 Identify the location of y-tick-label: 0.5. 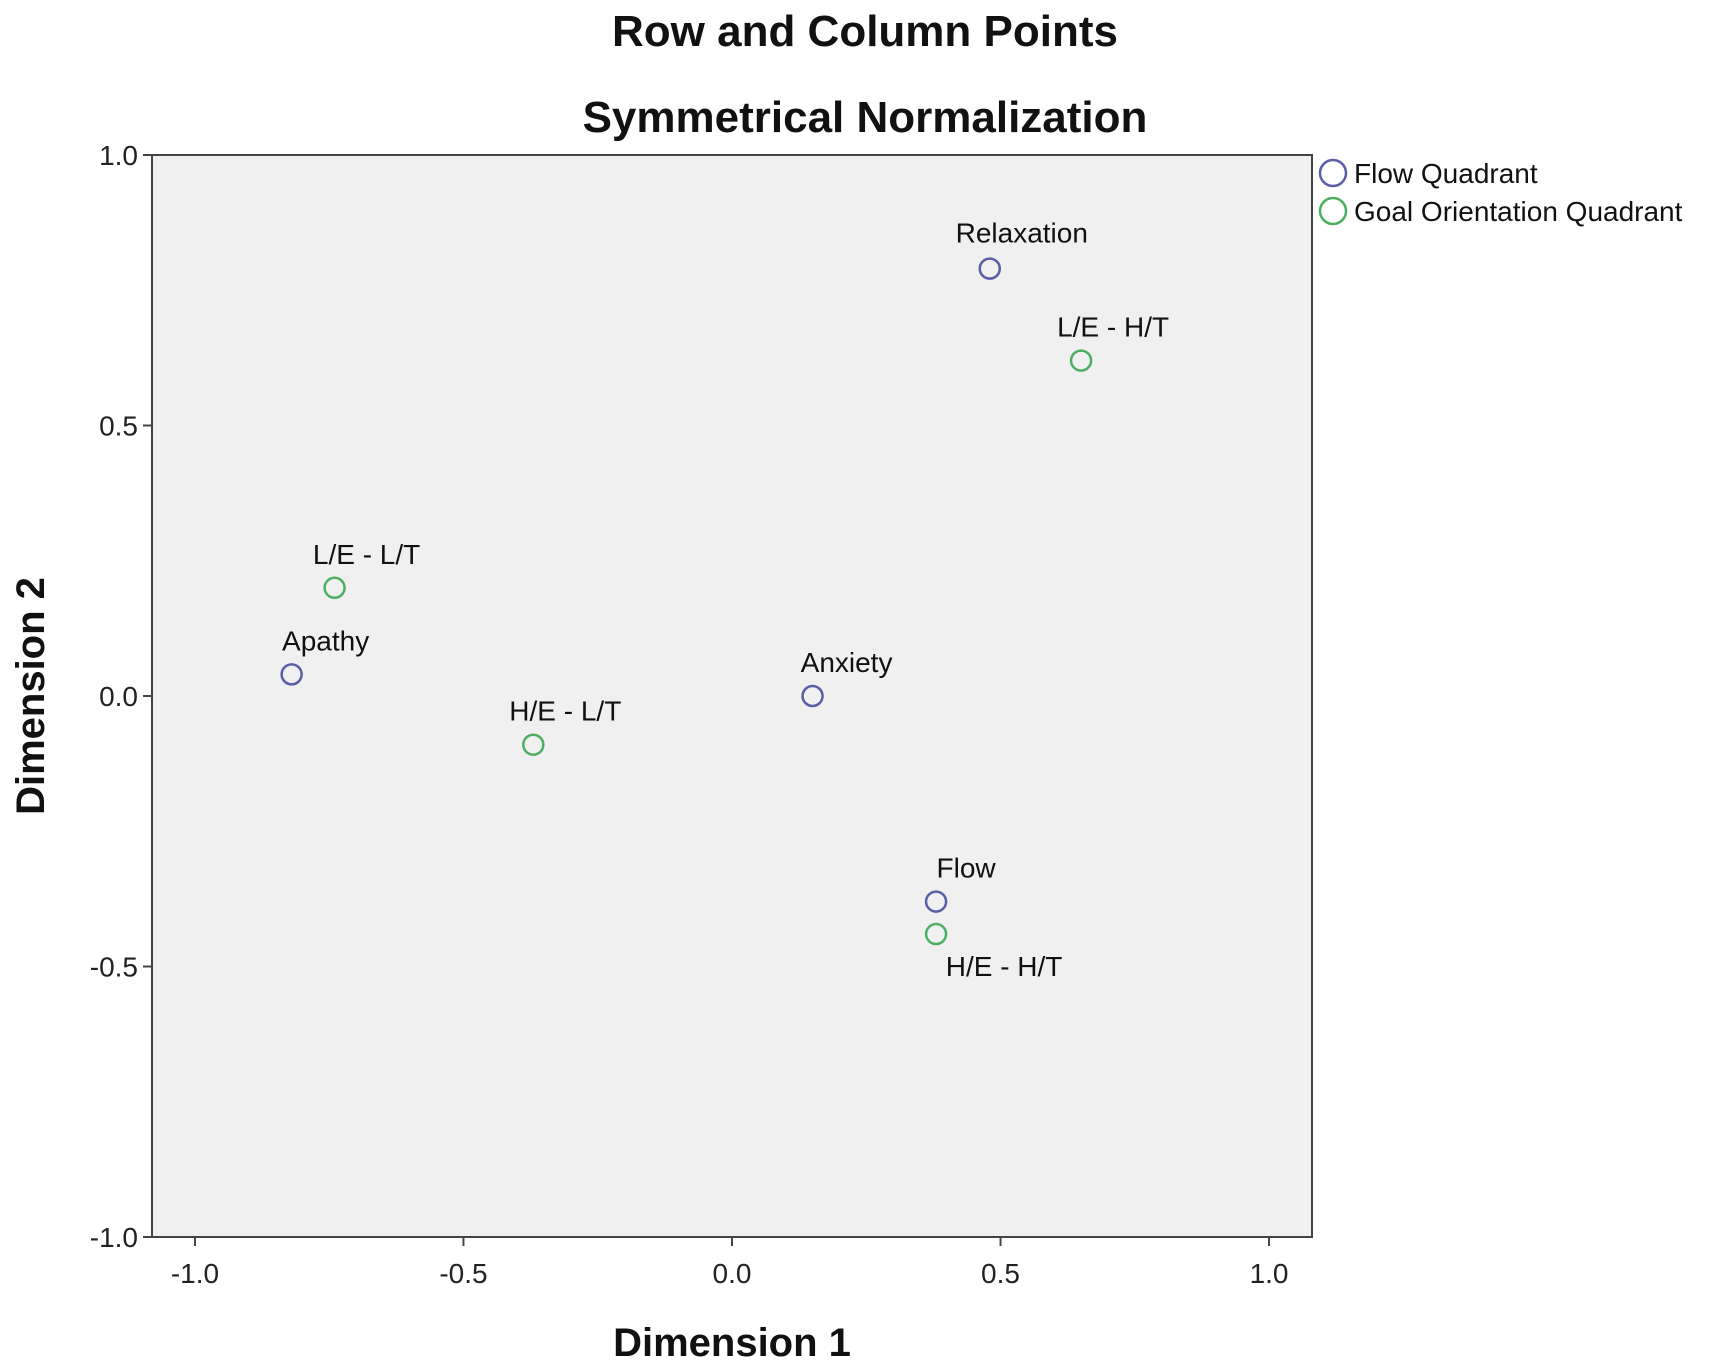
(118, 426).